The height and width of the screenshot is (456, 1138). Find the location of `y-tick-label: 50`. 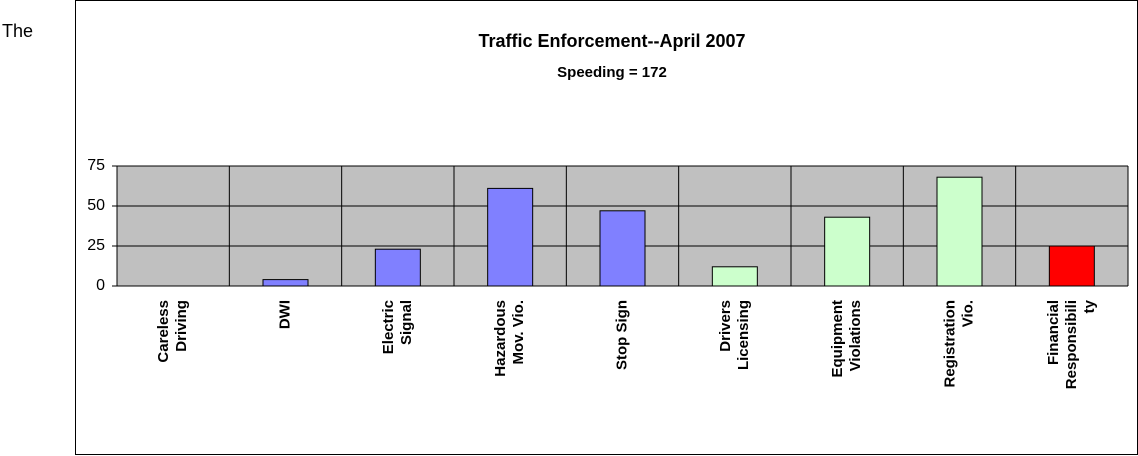

y-tick-label: 50 is located at coordinates (96, 205).